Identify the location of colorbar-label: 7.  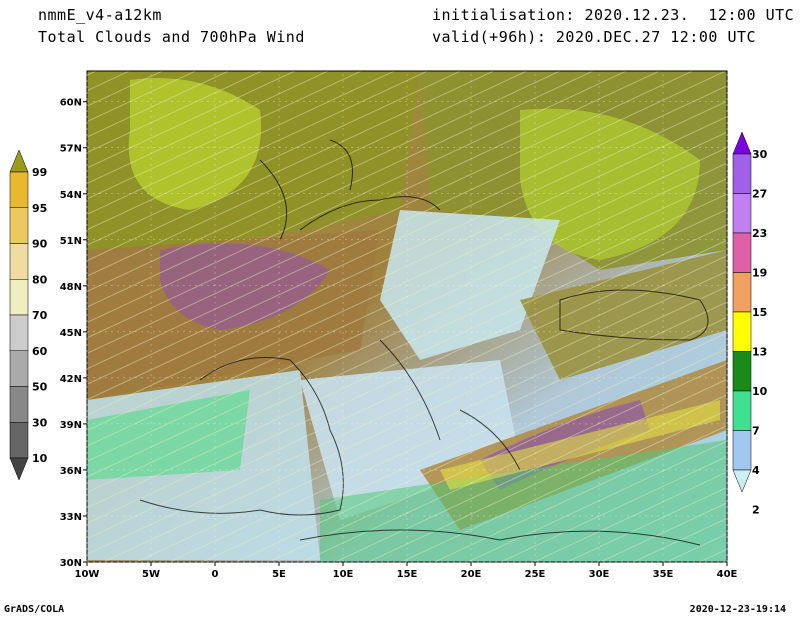
(756, 431).